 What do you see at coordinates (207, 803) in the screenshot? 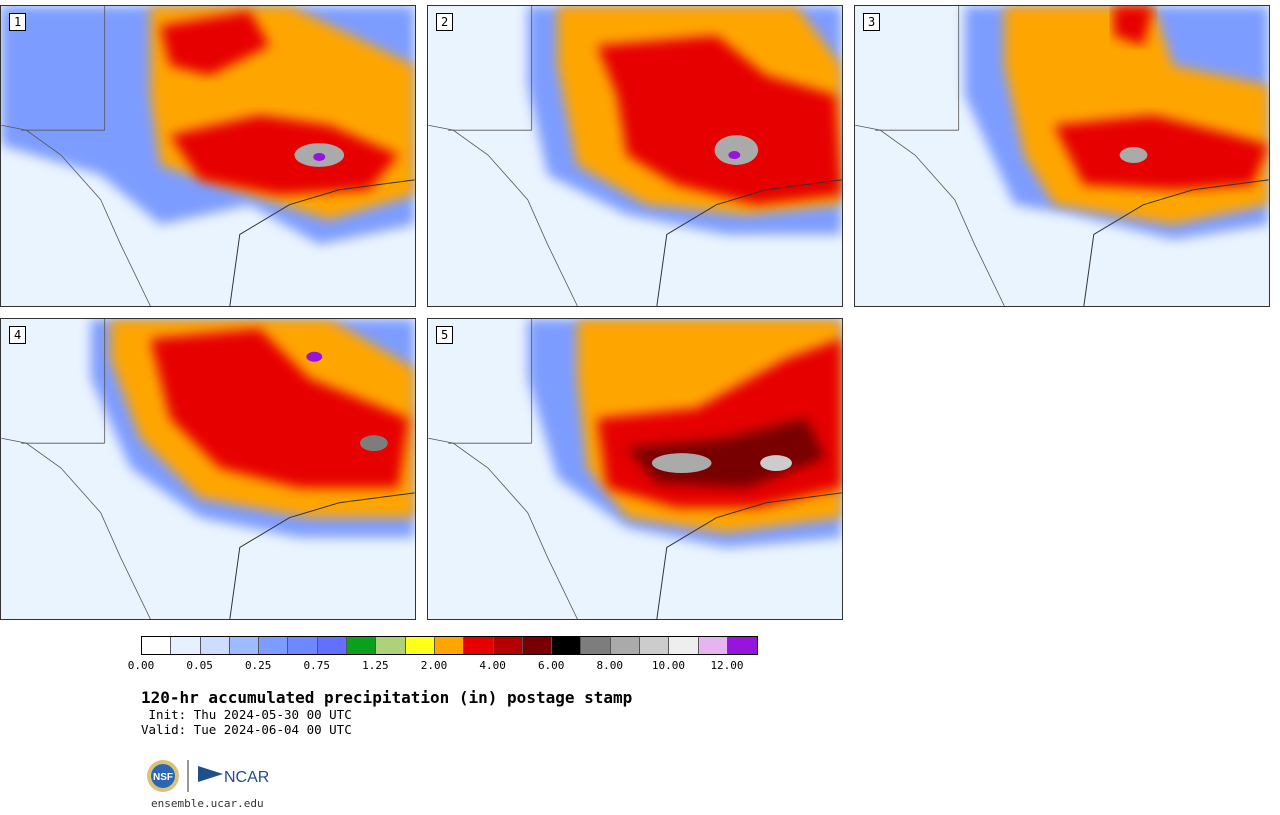
I see `website-url: ensemble.ucar.edu` at bounding box center [207, 803].